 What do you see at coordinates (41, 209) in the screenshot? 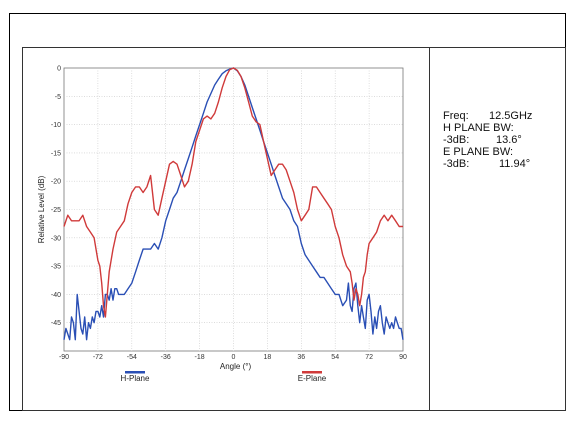
I see `y-axis-label: Relative Level (dB)` at bounding box center [41, 209].